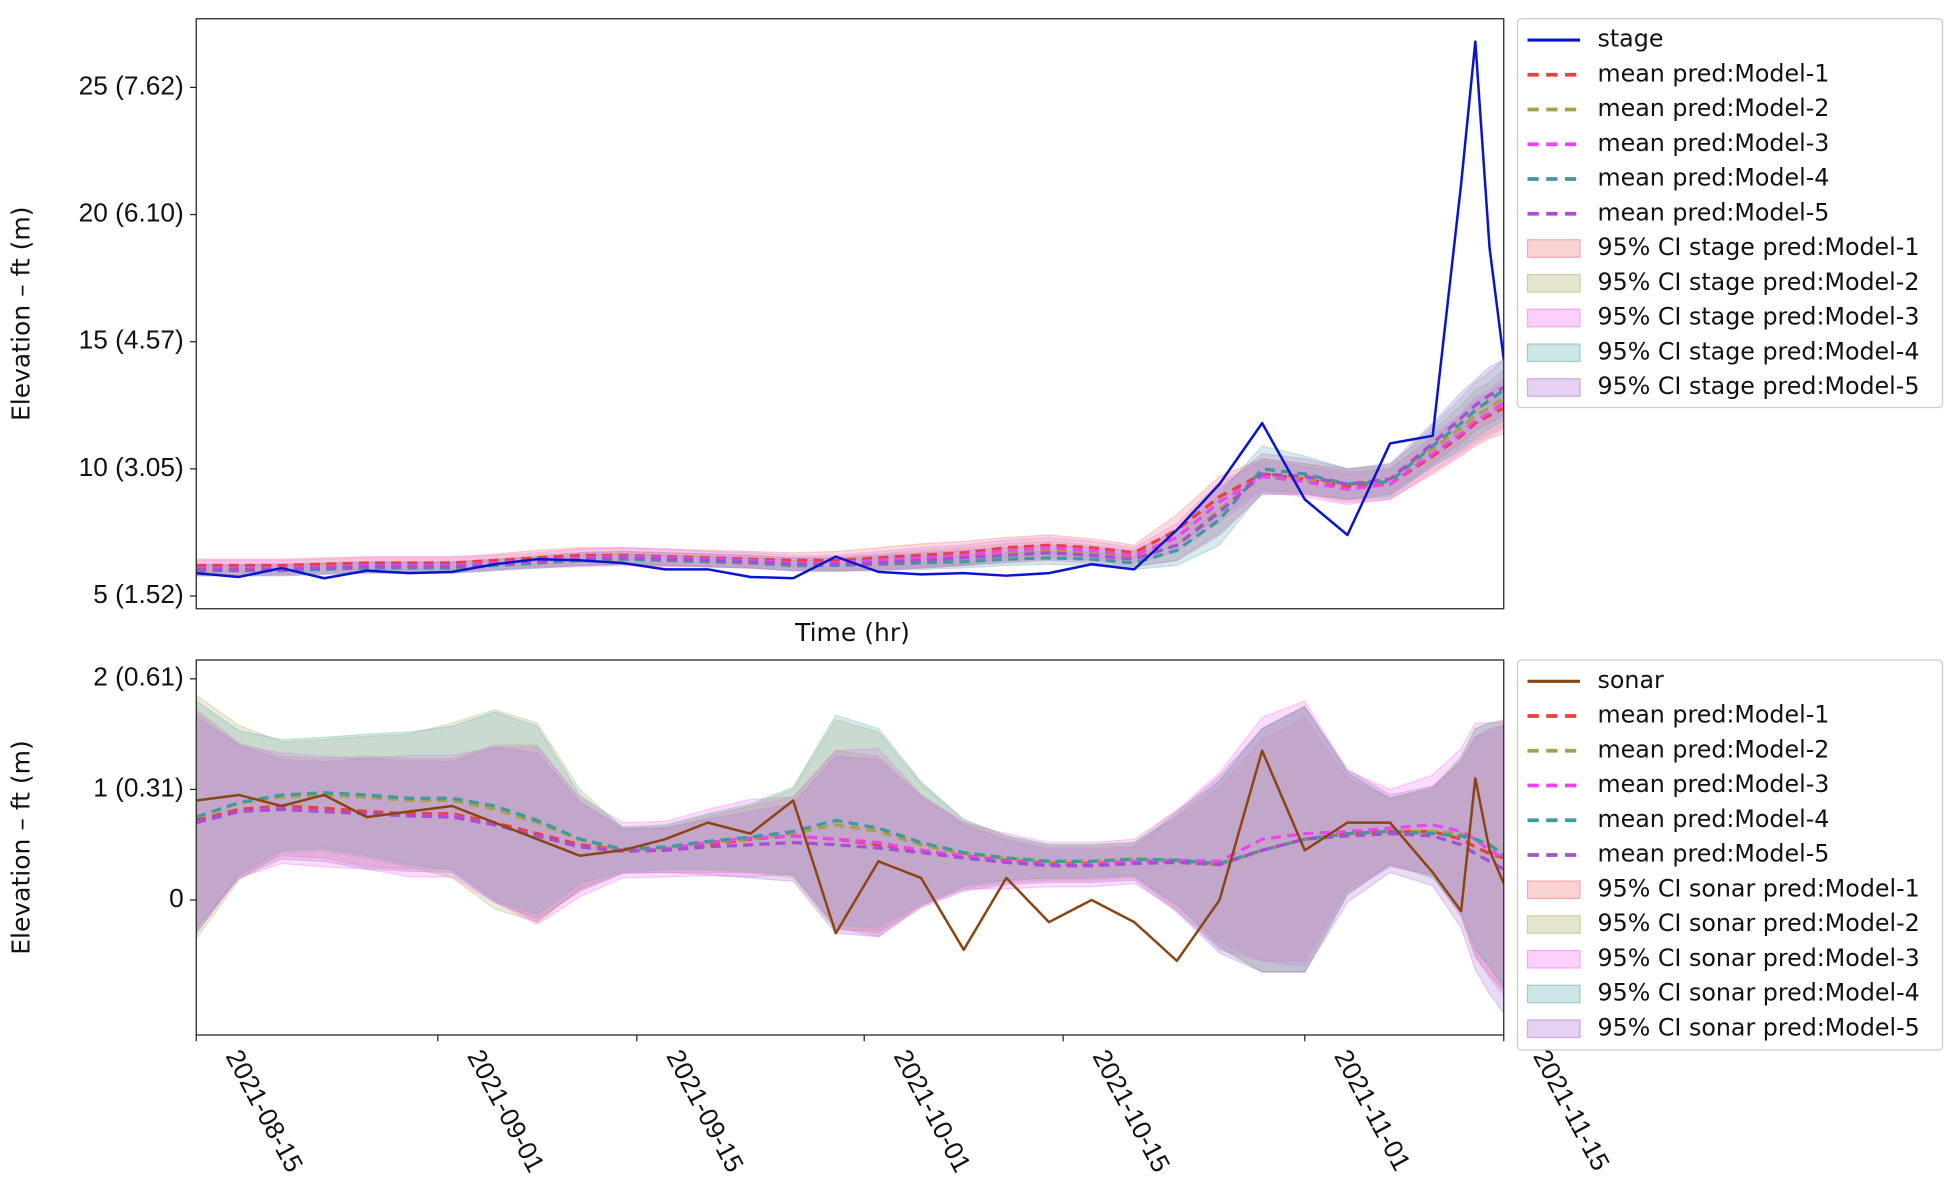 The height and width of the screenshot is (1188, 1950). I want to click on legend-label: 95% CI stage pred:Model-1, so click(1759, 247).